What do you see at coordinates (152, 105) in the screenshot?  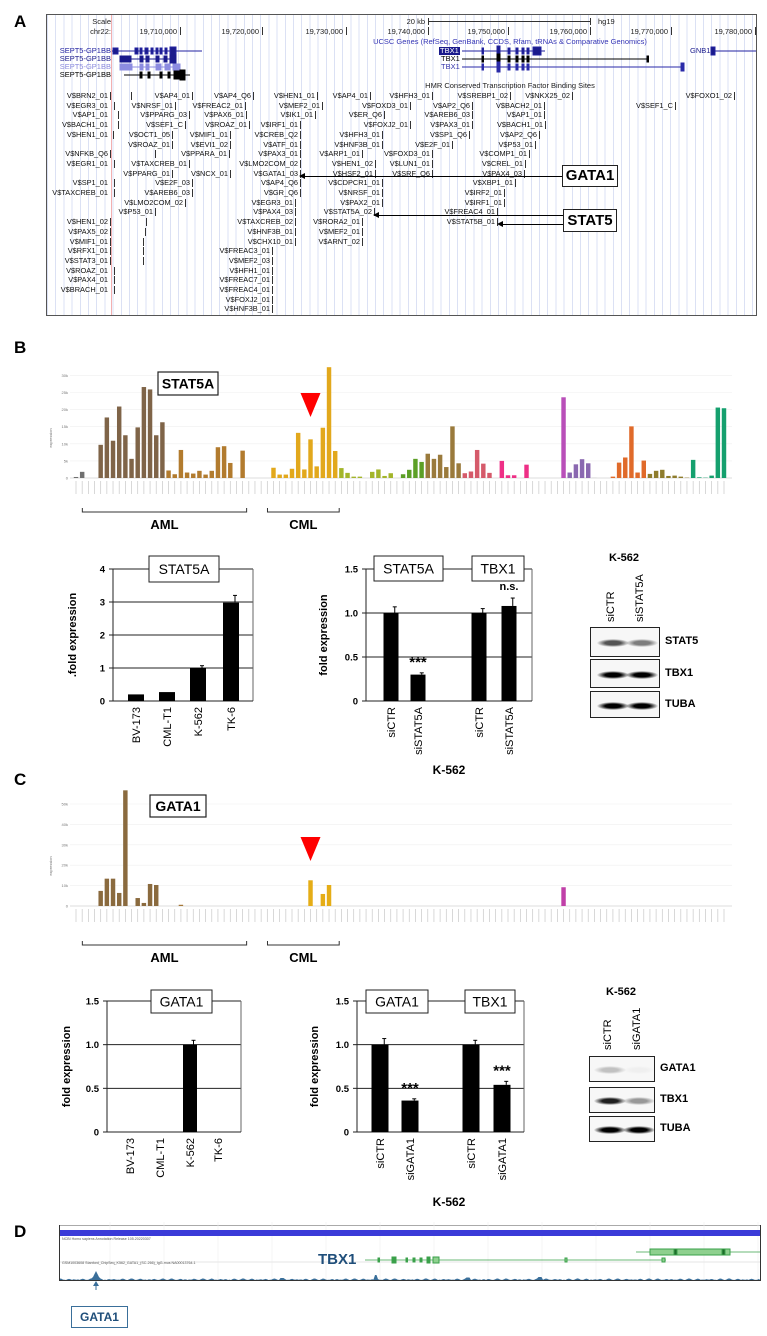 I see `tf-site-label: V$NRSF_01` at bounding box center [152, 105].